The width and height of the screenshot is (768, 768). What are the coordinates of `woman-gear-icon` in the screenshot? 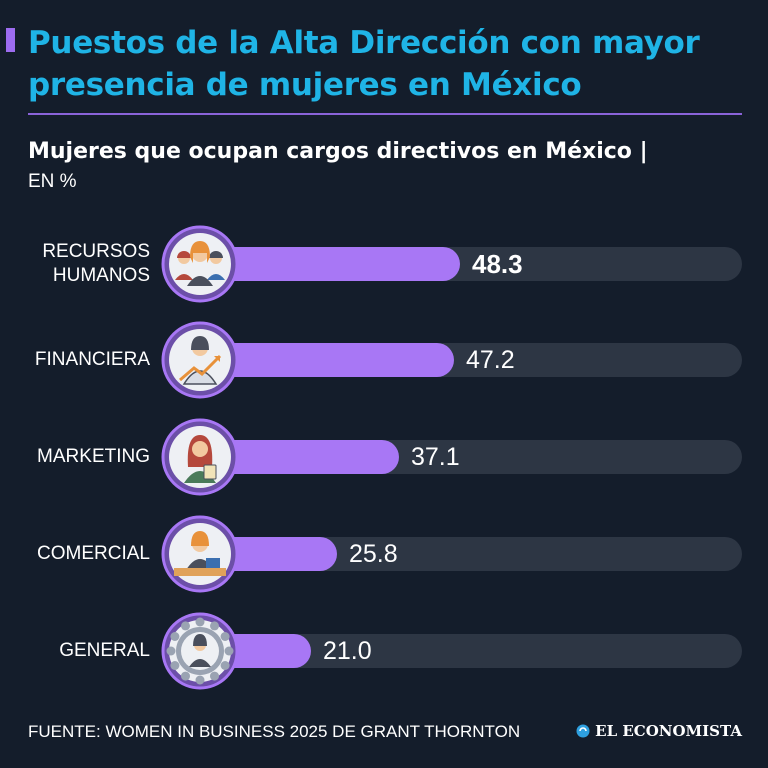 It's located at (200, 651).